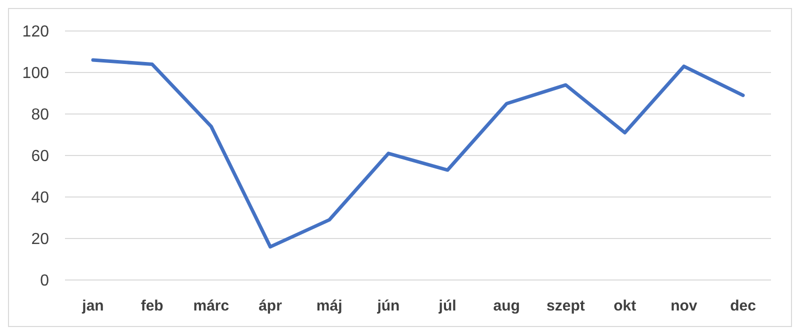  Describe the element at coordinates (211, 306) in the screenshot. I see `x-tick-label: márc` at that location.